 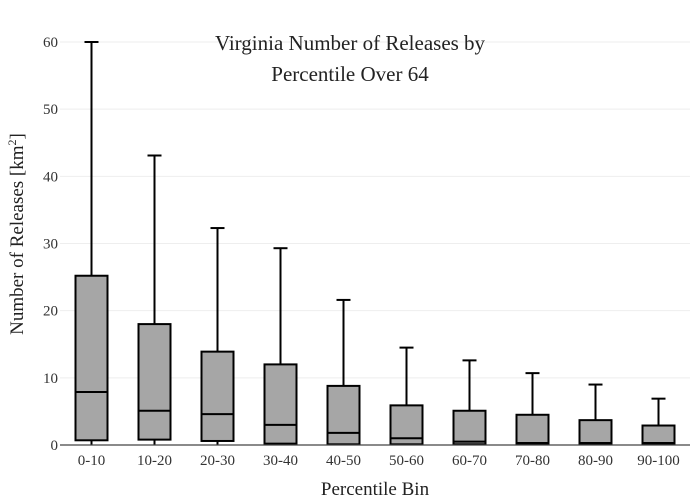 What do you see at coordinates (350, 43) in the screenshot?
I see `chart-title-line-1: Virginia Number of Releases by` at bounding box center [350, 43].